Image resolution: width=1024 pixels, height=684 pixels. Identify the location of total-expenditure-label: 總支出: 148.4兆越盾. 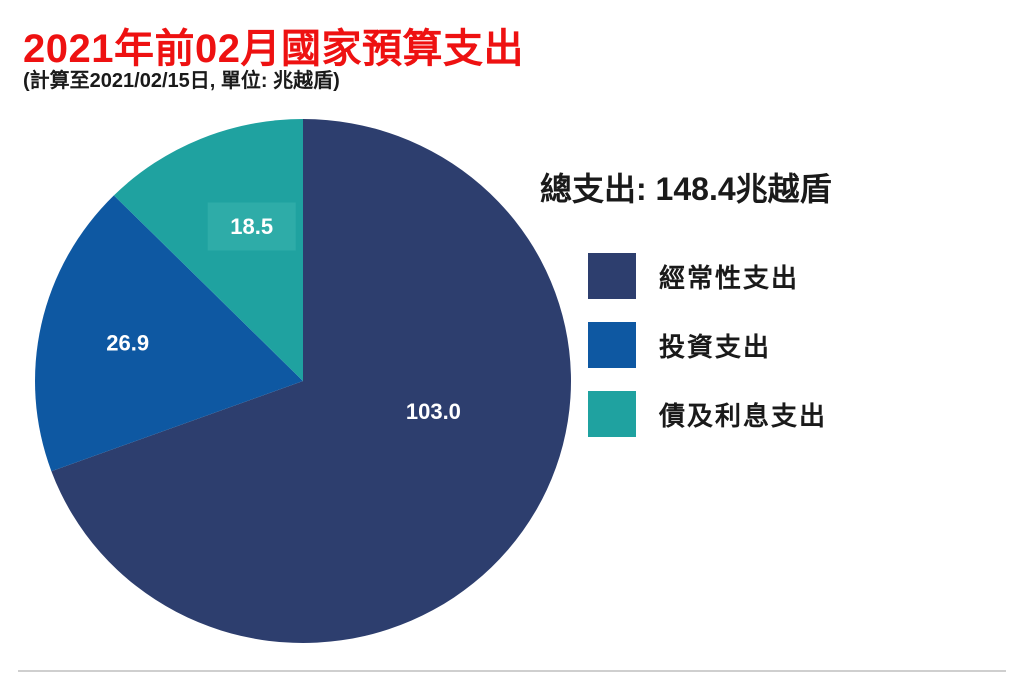
(686, 189).